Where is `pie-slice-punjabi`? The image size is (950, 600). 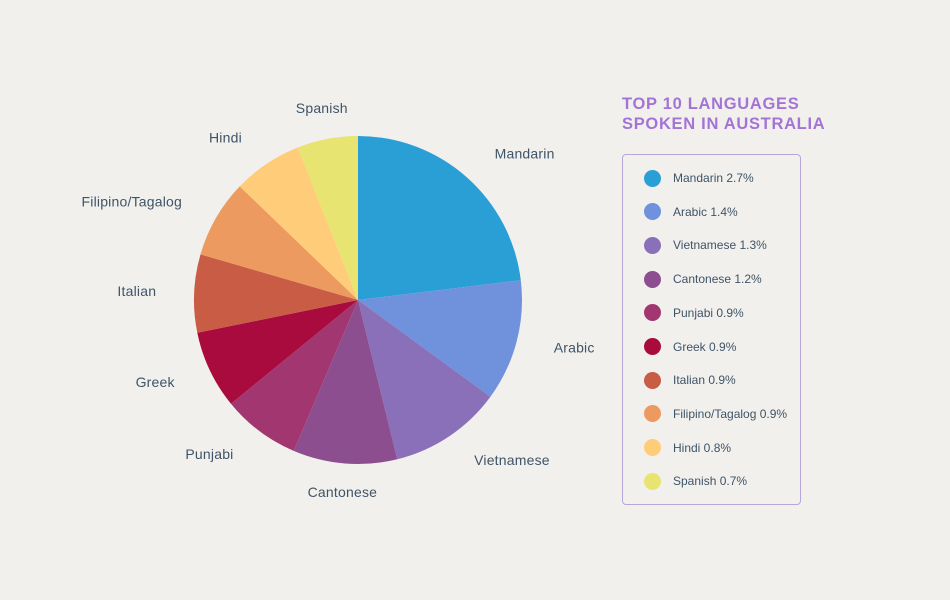 pie-slice-punjabi is located at coordinates (294, 375).